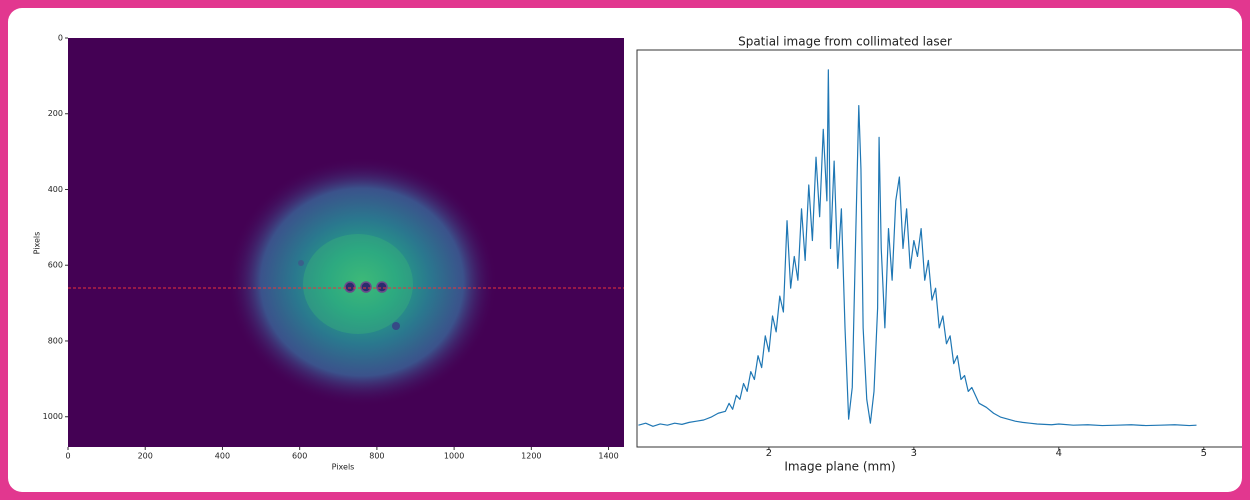 This screenshot has height=500, width=1250. I want to click on x-tick-label: 200, so click(145, 456).